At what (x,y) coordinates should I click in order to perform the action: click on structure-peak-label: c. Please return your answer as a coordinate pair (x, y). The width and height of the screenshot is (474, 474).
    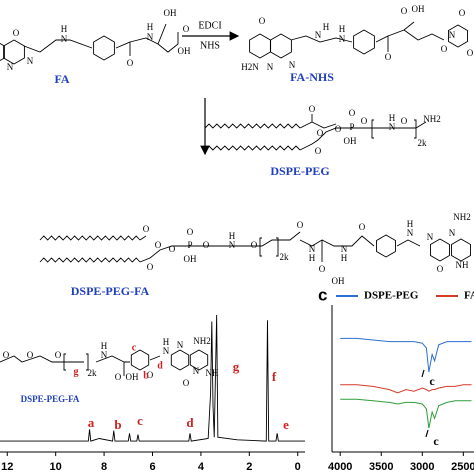
    Looking at the image, I should click on (134, 347).